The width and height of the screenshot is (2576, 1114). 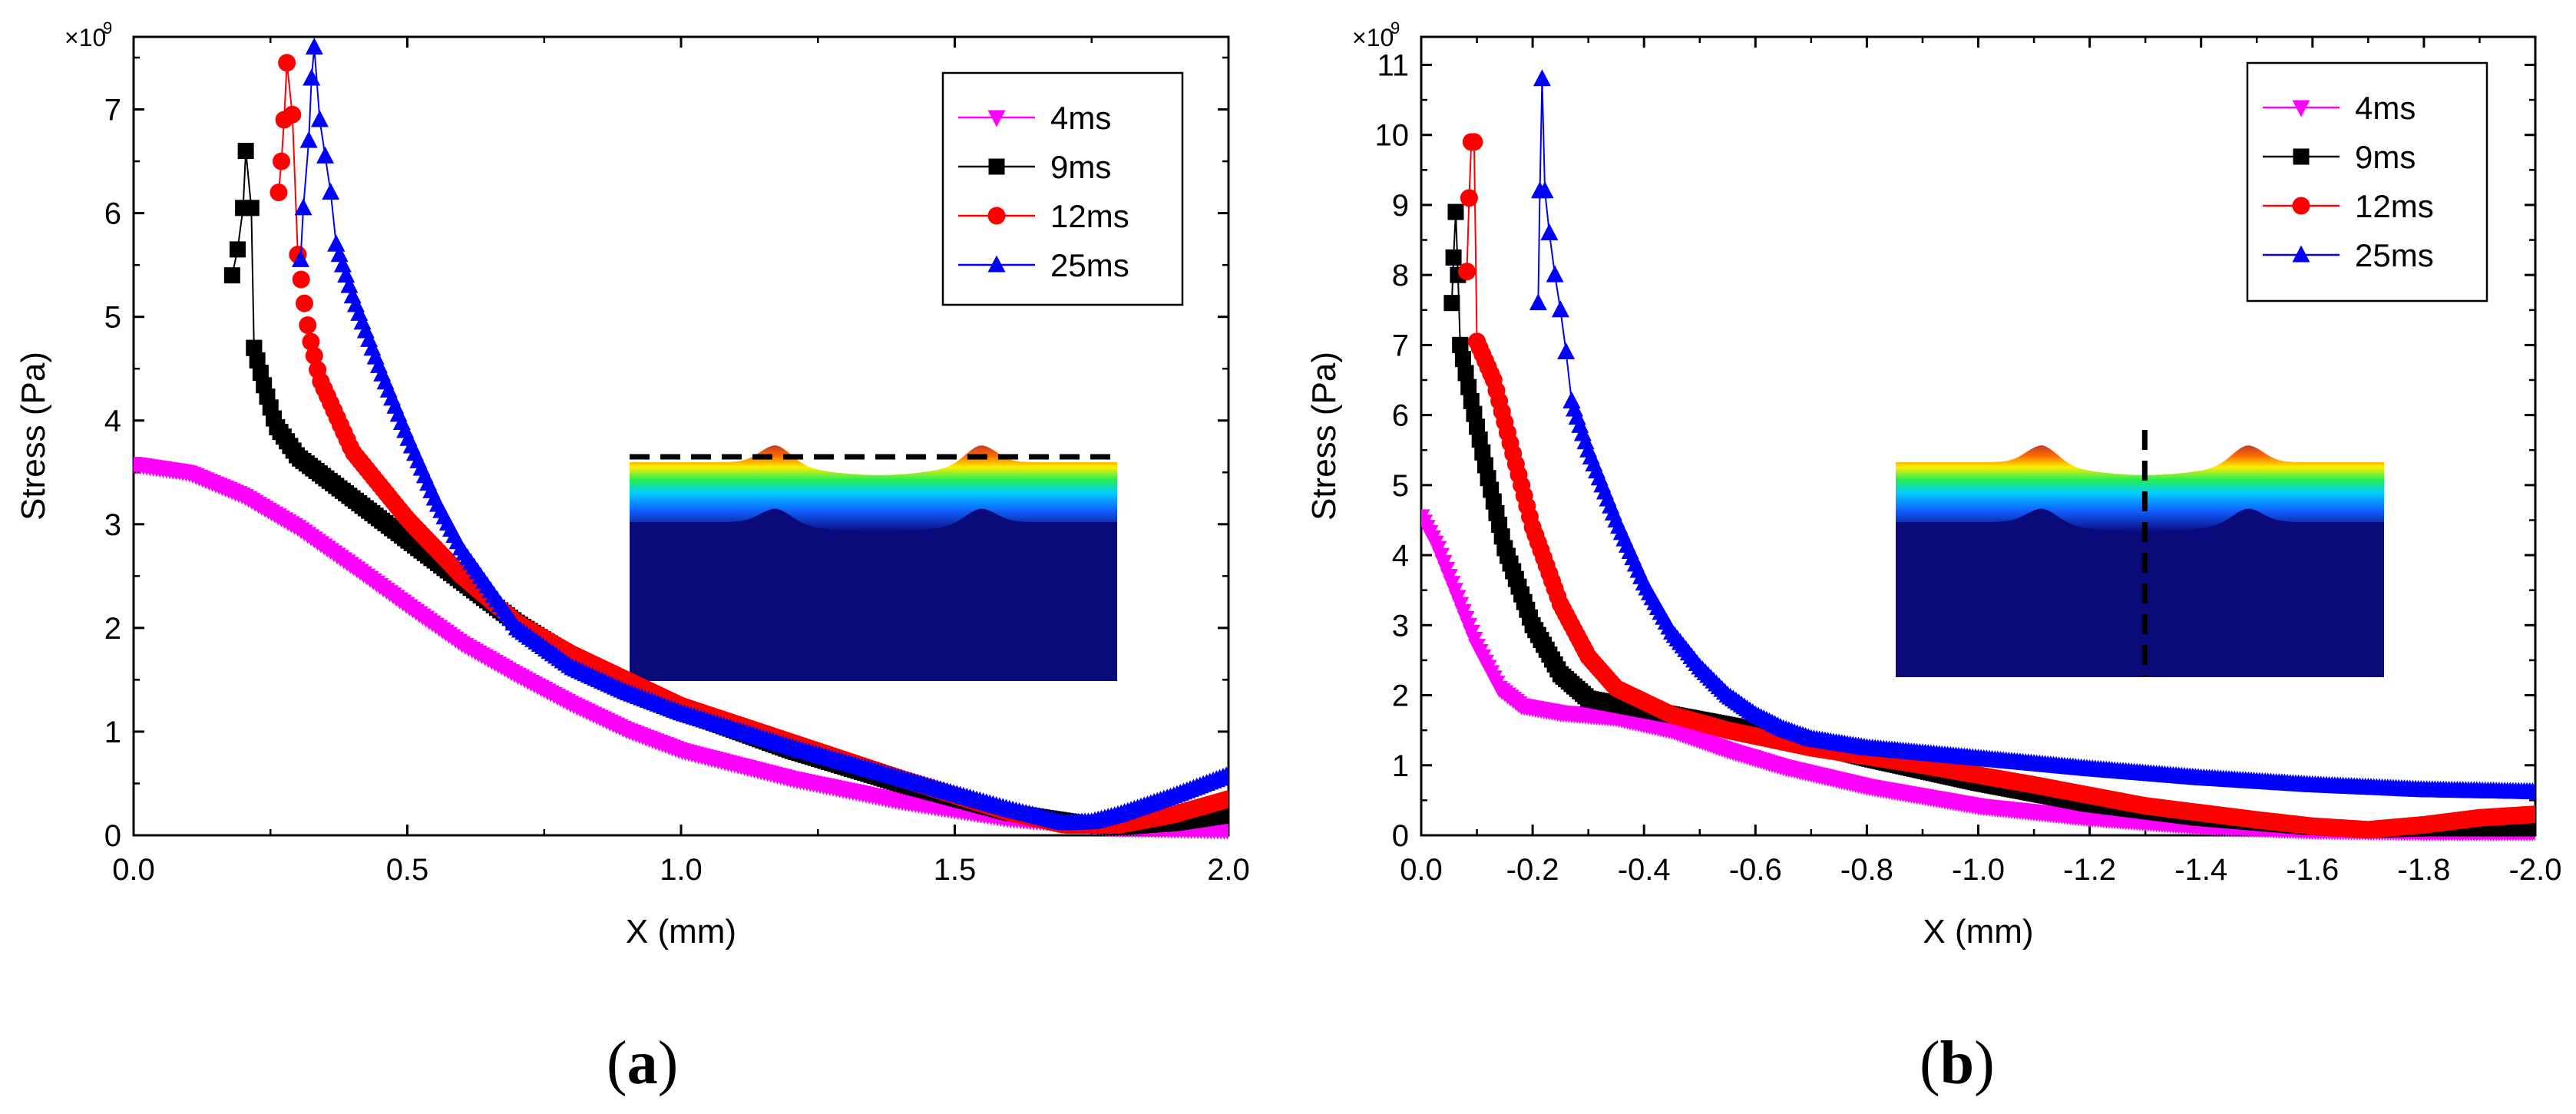 I want to click on x-tick-label: -1.0, so click(x=1979, y=870).